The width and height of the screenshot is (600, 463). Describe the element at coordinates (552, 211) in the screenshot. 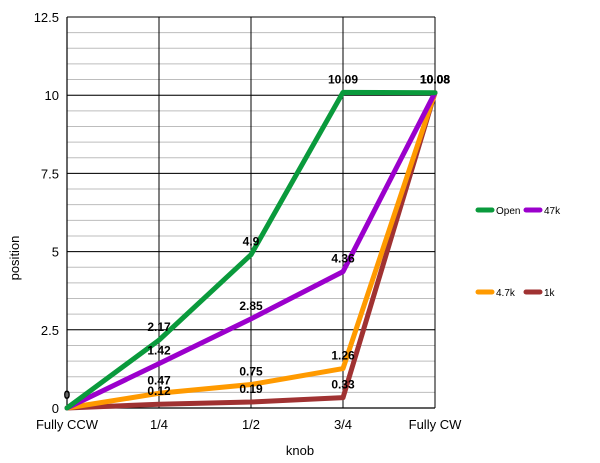

I see `legend-label: 47k` at that location.